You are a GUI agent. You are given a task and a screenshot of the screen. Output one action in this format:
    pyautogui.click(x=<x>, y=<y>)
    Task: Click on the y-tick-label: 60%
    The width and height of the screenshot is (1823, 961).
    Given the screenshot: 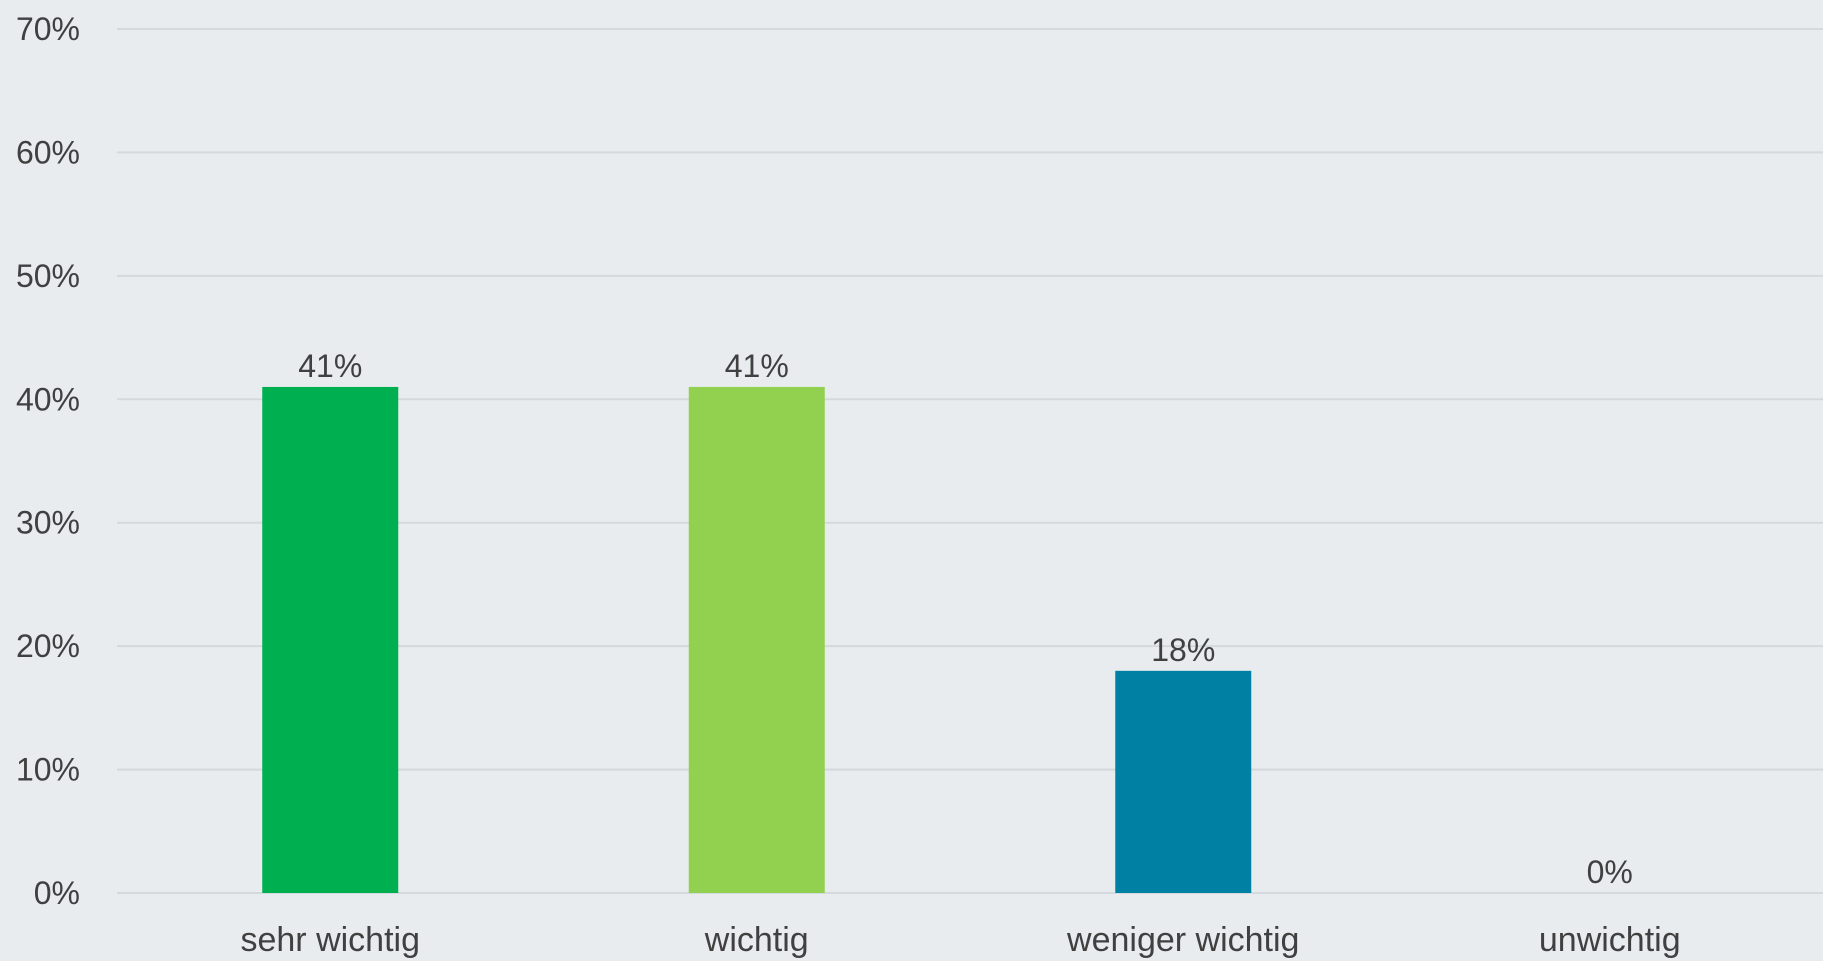 What is the action you would take?
    pyautogui.click(x=48, y=152)
    